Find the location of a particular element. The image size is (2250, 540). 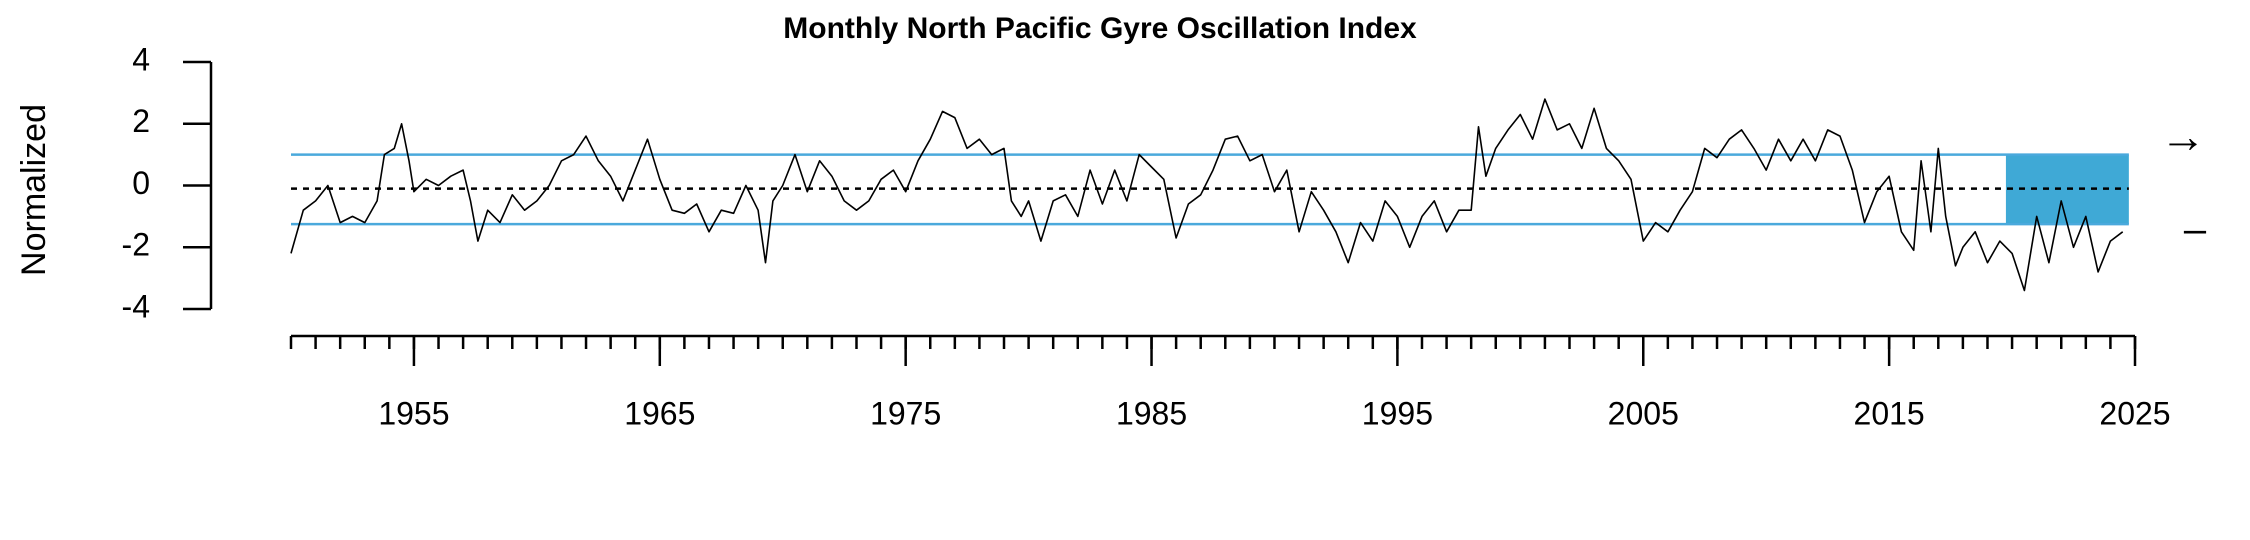

y-tick-label: -2 is located at coordinates (136, 245).